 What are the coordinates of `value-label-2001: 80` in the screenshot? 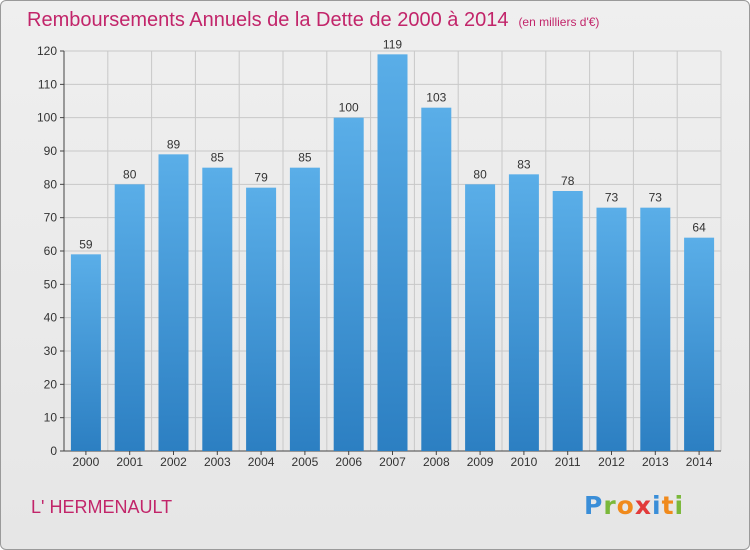 It's located at (130, 174).